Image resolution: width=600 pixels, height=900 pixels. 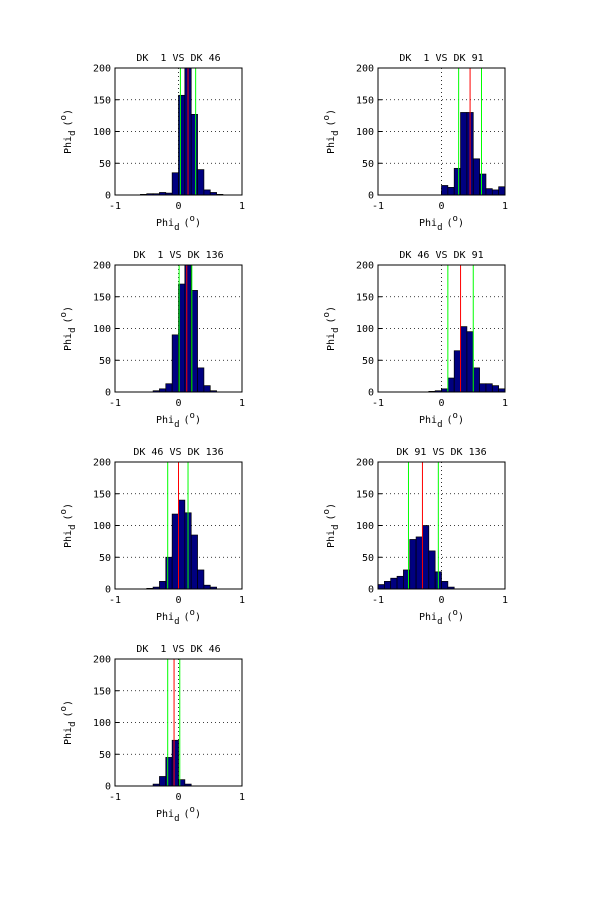 What do you see at coordinates (165, 223) in the screenshot?
I see `x-axis-label-part: Phi` at bounding box center [165, 223].